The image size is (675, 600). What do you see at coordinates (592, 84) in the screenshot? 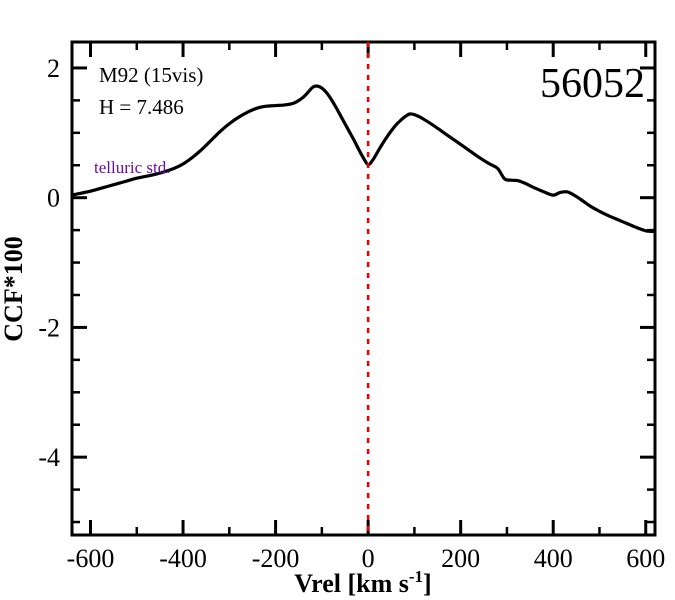
I see `epoch-number-label: 56052` at bounding box center [592, 84].